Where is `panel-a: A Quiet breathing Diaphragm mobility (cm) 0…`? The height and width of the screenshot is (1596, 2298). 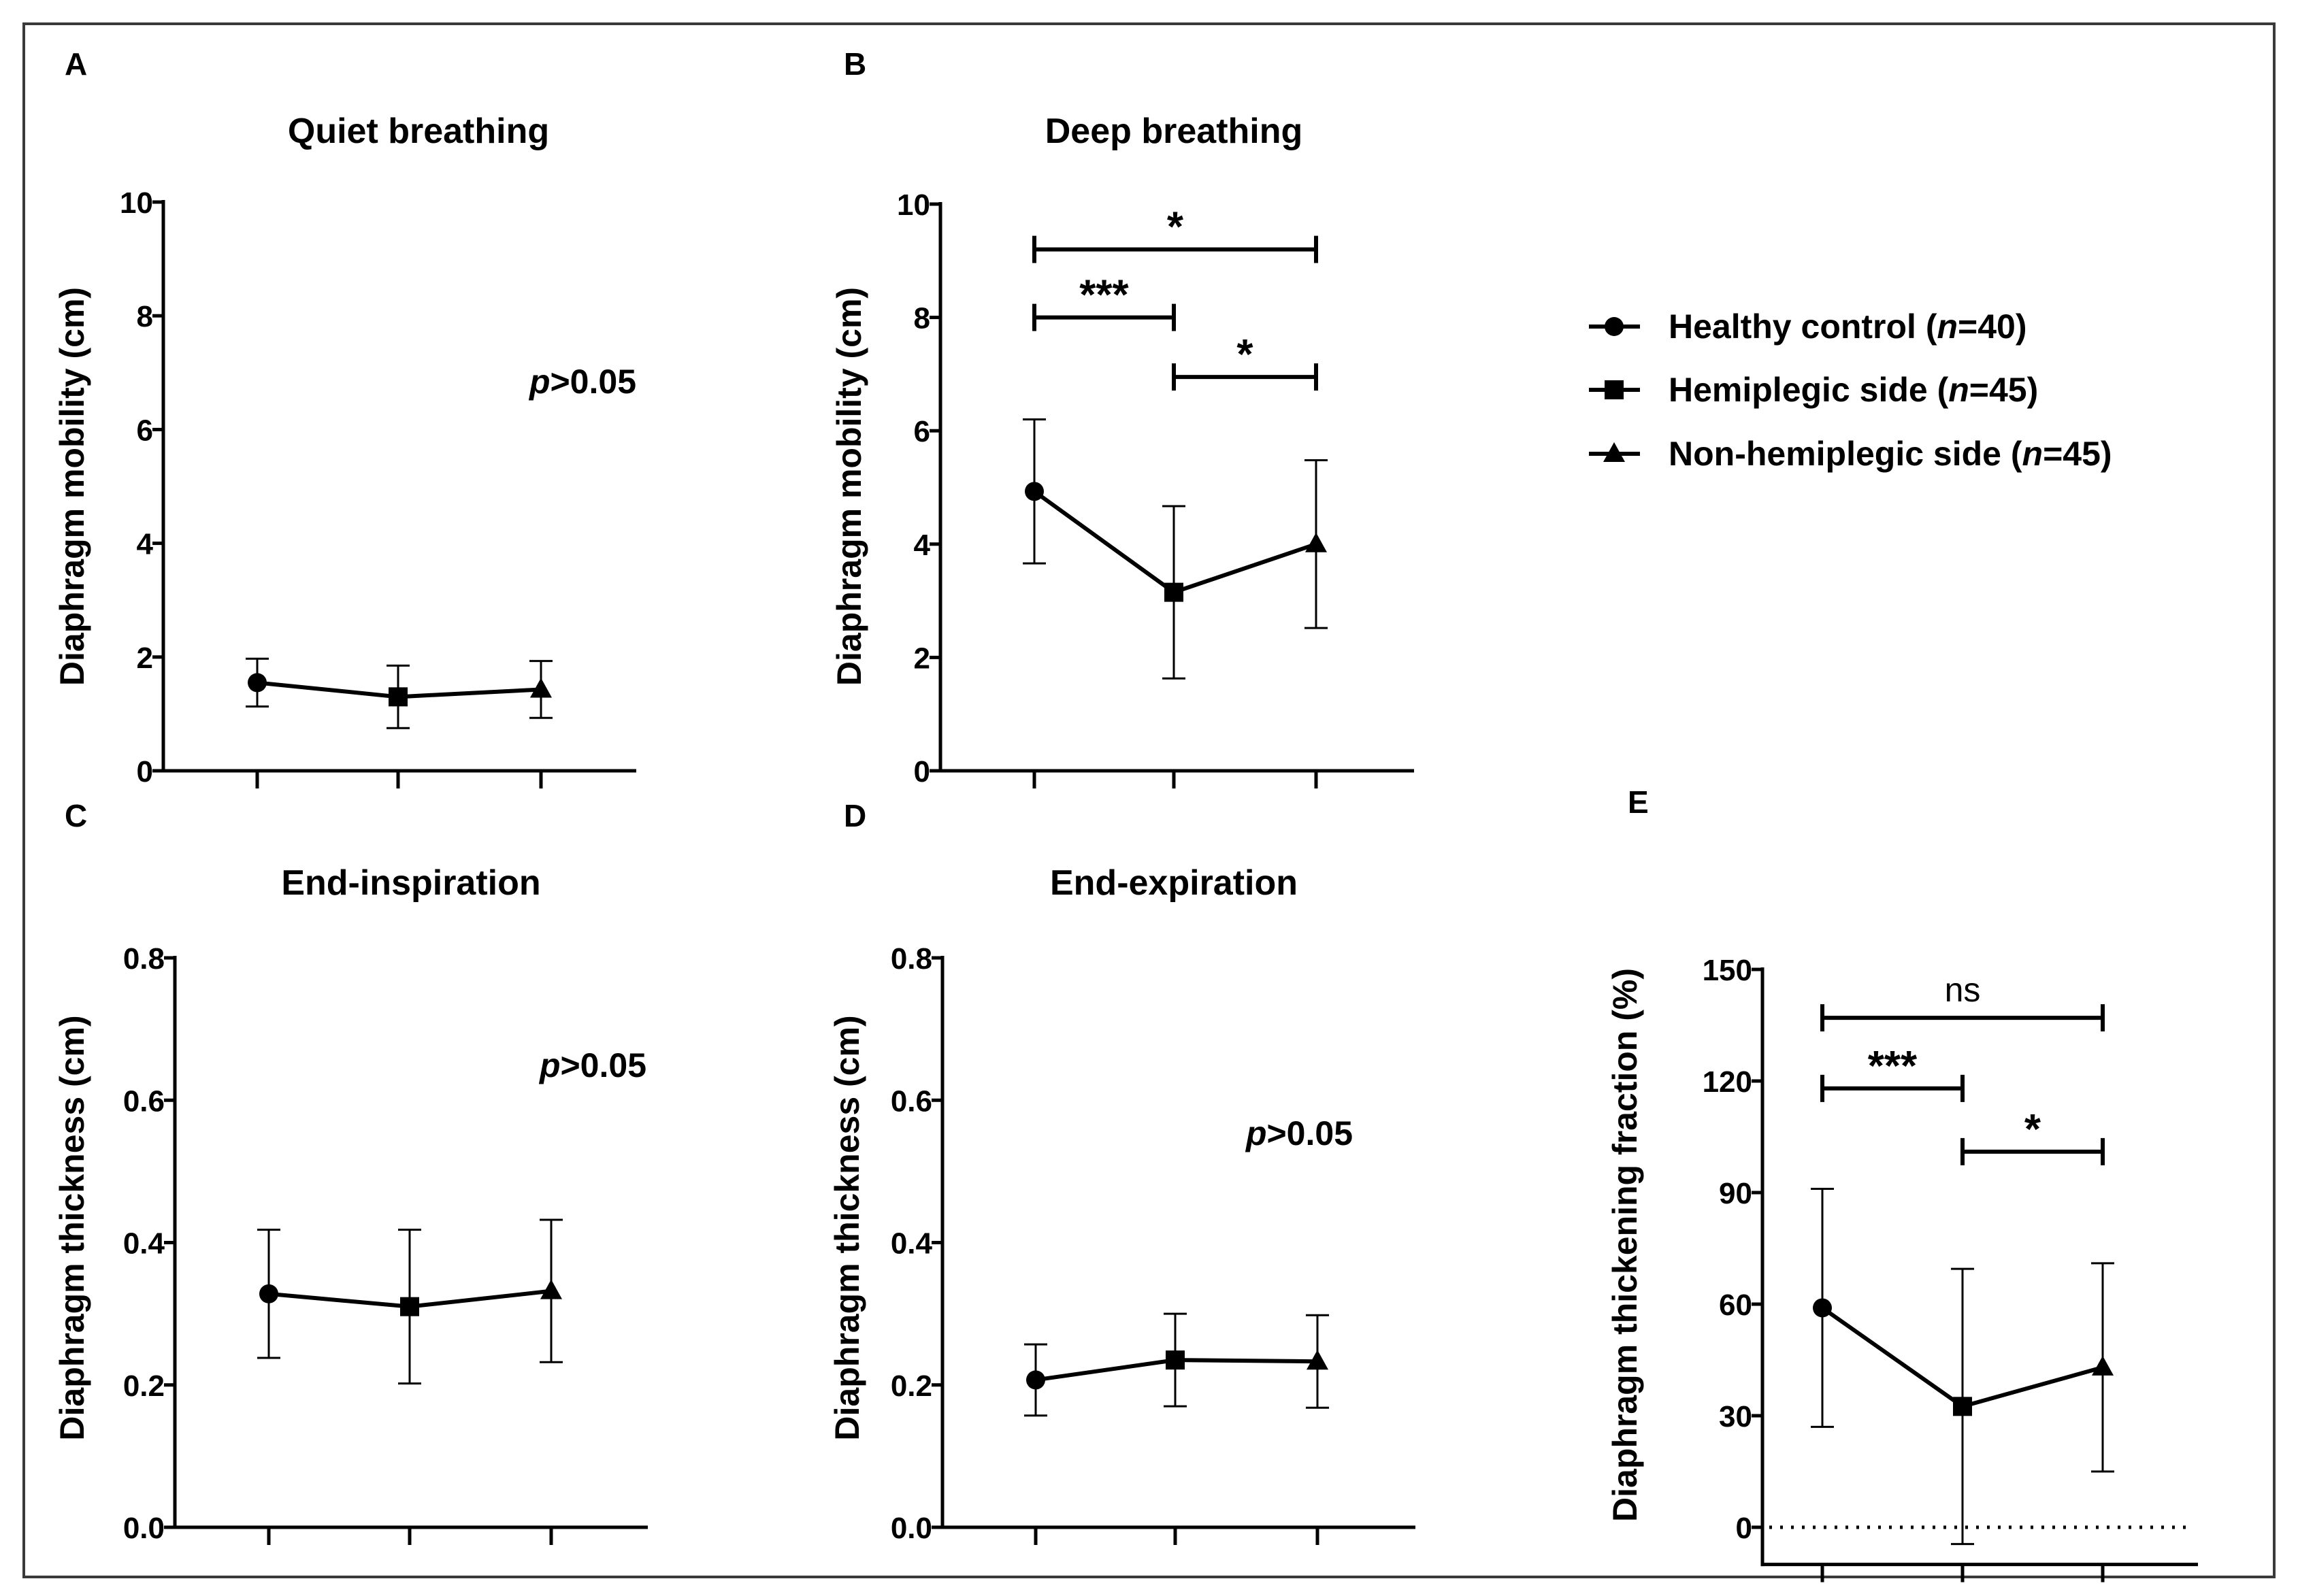
panel-a: A Quiet breathing Diaphragm mobility (cm) 0… is located at coordinates (344, 417).